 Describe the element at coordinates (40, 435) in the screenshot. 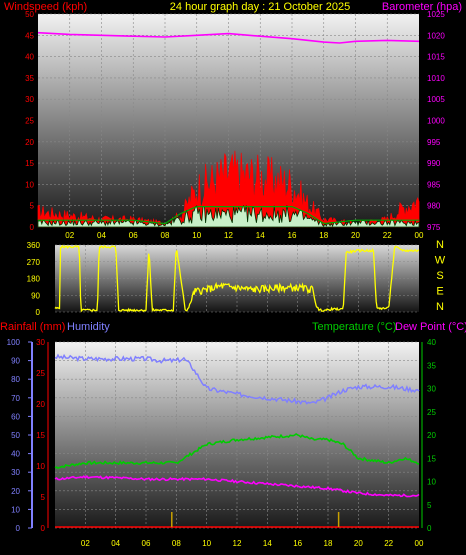

I see `rainfall-y-tick-label: 15` at that location.